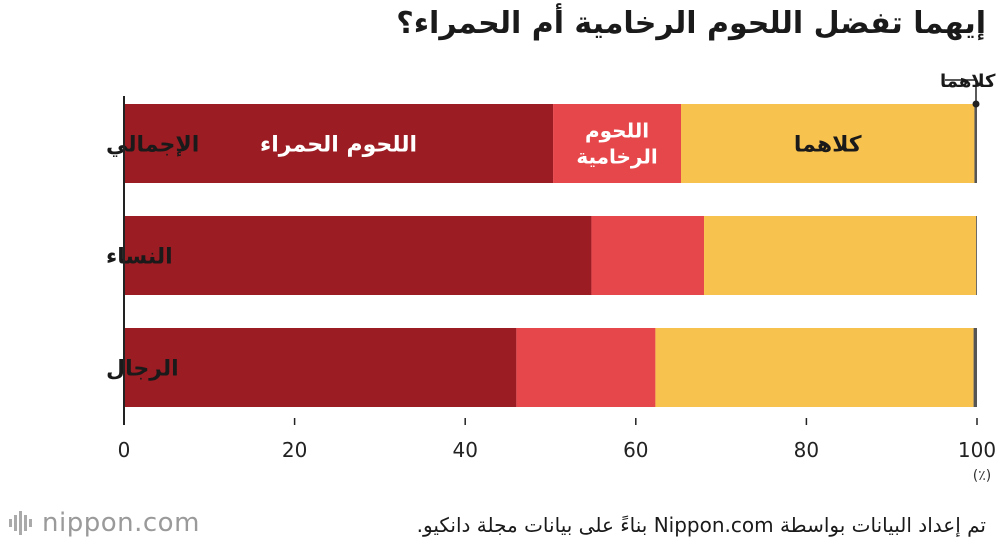  I want to click on label-both: كلاهما, so click(828, 145).